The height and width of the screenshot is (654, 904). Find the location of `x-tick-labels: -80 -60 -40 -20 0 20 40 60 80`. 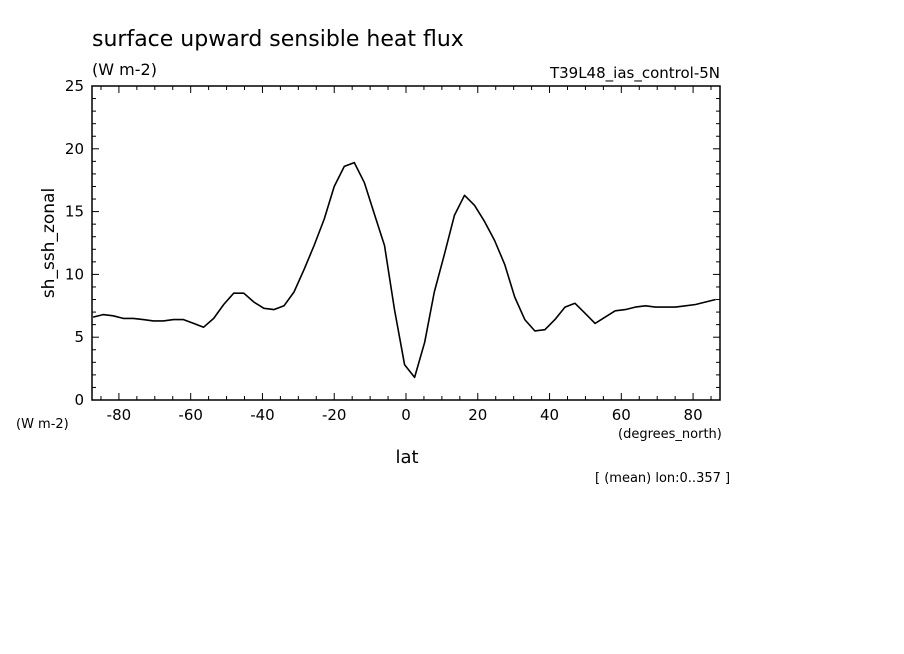

x-tick-labels: -80 -60 -40 -20 0 20 40 60 80 is located at coordinates (405, 415).